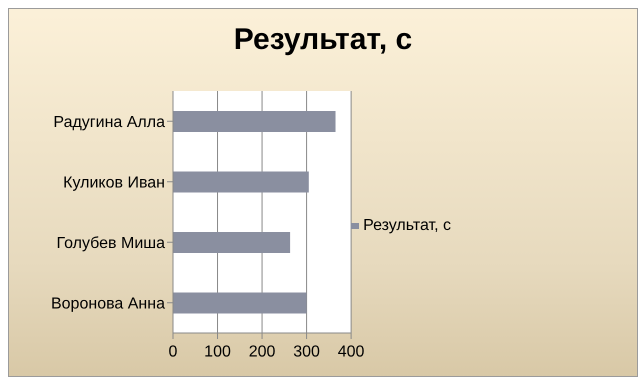 The width and height of the screenshot is (644, 383). What do you see at coordinates (114, 183) in the screenshot?
I see `y-tick-label: Куликов Иван` at bounding box center [114, 183].